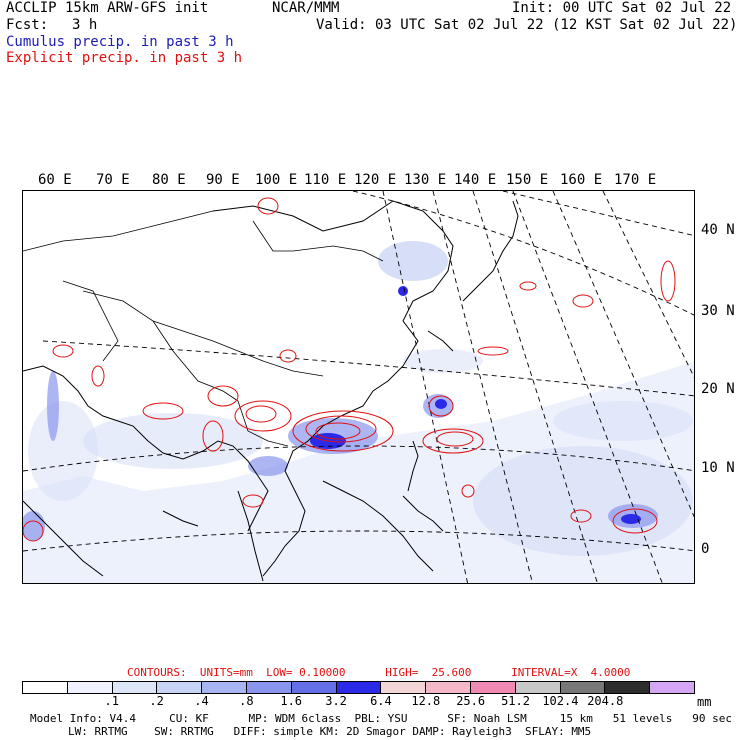 The height and width of the screenshot is (740, 740). Describe the element at coordinates (111, 701) in the screenshot. I see `colorbar-tick-label: .1` at that location.